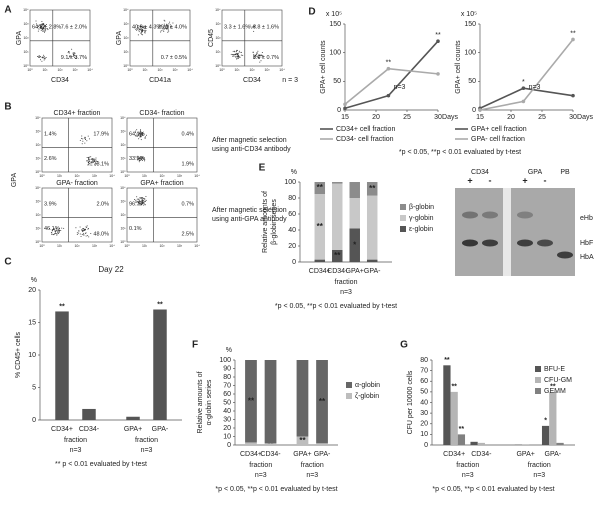 The image size is (614, 520). What do you see at coordinates (137, 135) in the screenshot?
I see `quadrant-value: 64.1%` at bounding box center [137, 135].